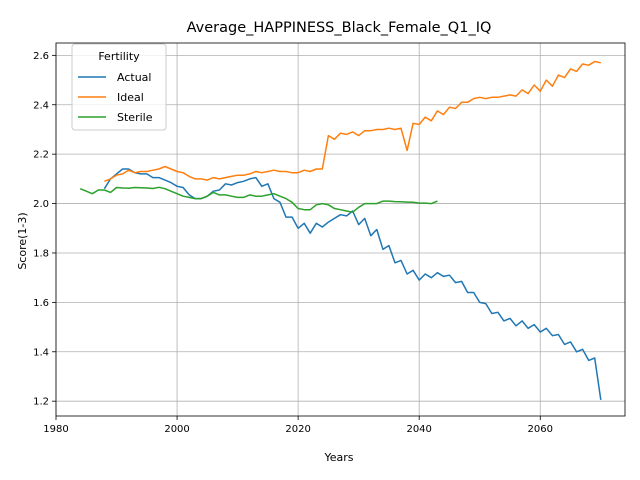  Describe the element at coordinates (41, 204) in the screenshot. I see `y-tick-label: 2.0` at that location.